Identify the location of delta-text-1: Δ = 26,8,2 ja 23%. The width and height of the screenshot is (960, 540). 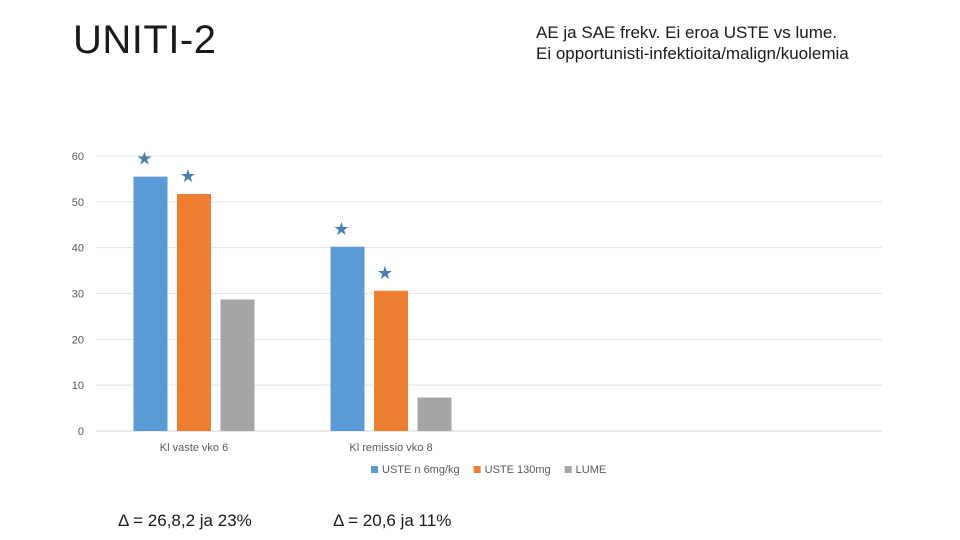
(185, 520).